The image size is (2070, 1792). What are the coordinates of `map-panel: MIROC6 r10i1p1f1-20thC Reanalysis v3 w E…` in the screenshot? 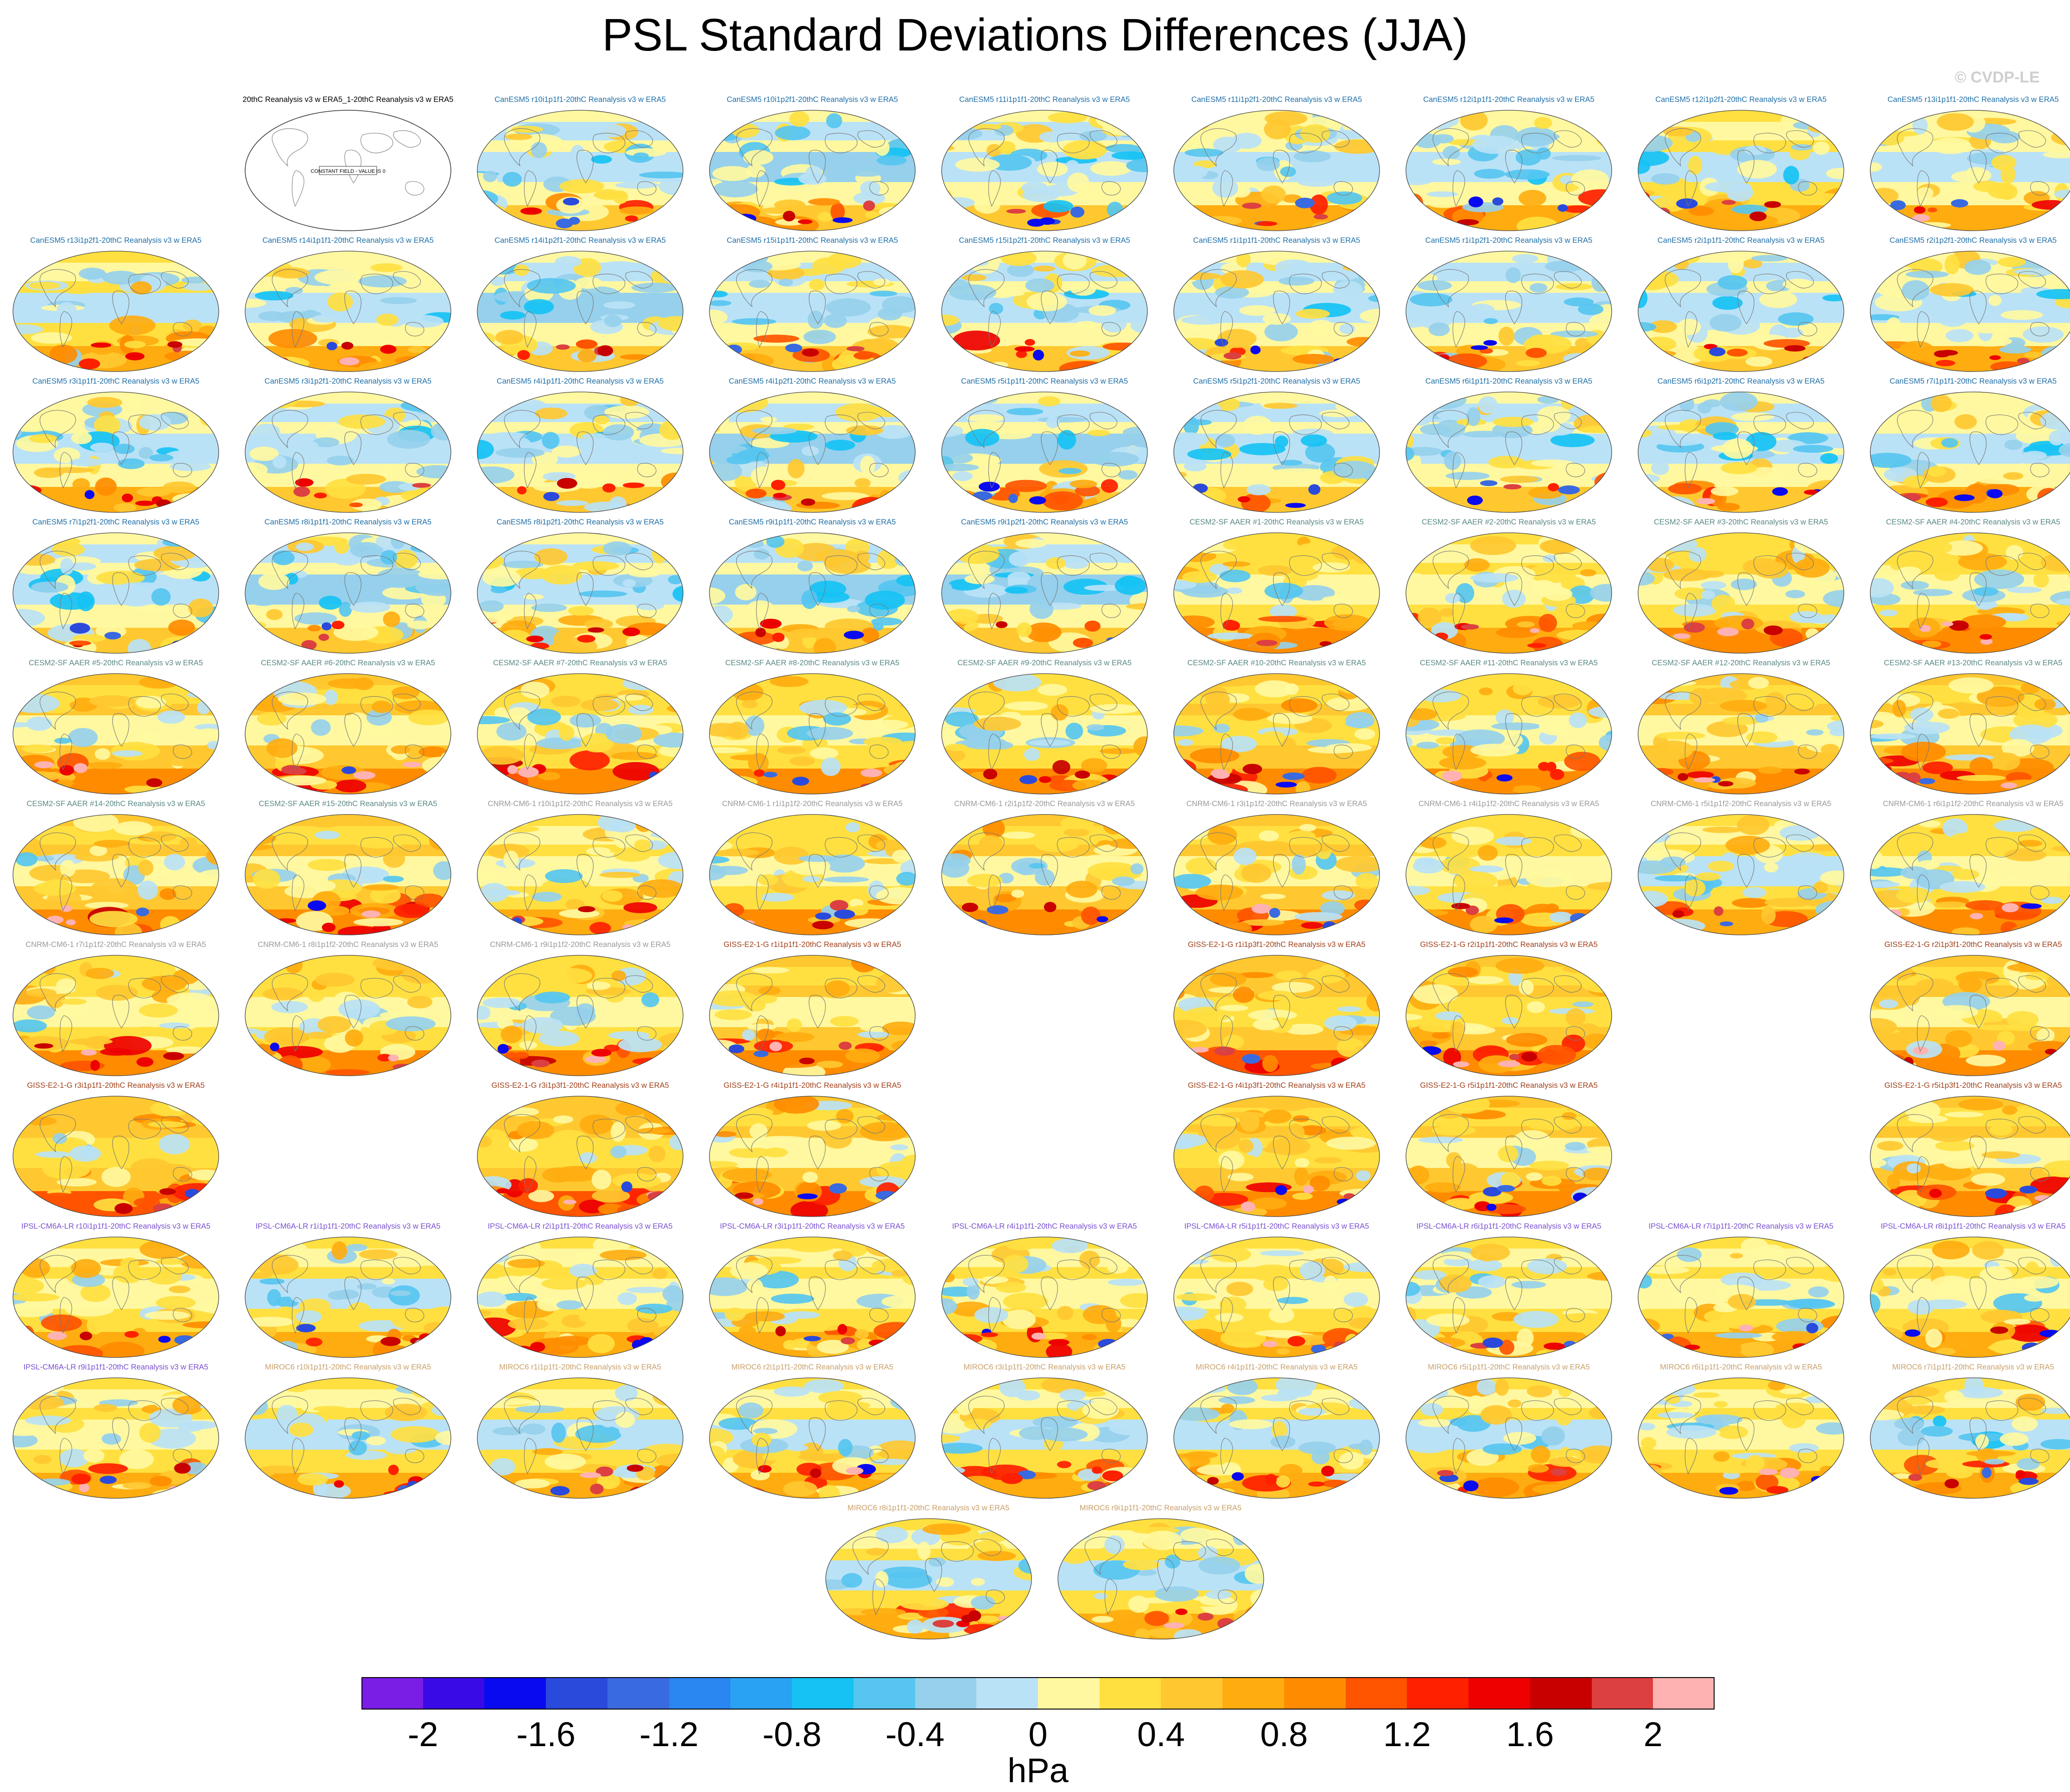 It's located at (348, 1432).